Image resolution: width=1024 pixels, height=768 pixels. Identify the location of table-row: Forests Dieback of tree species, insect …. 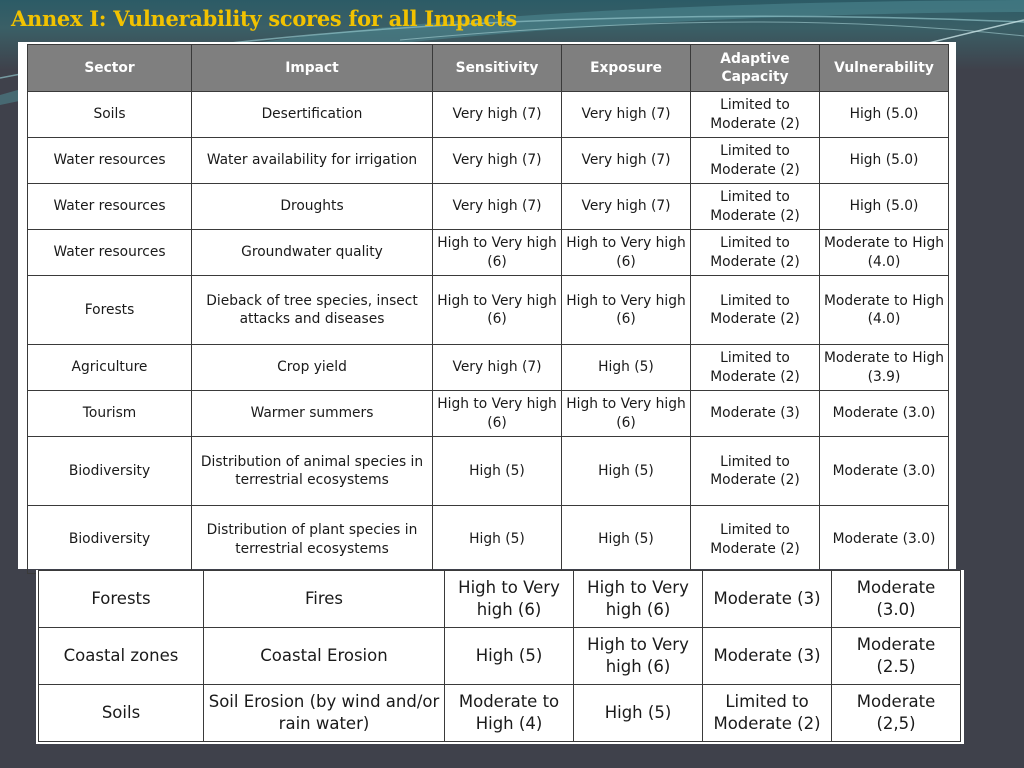
(488, 310).